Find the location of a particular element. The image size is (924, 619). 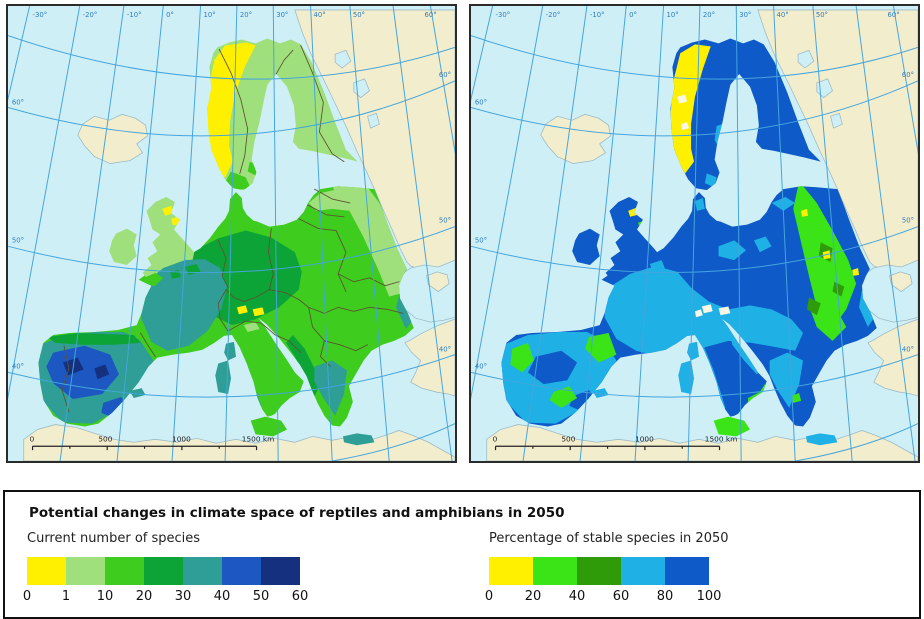

legend-tick: 50 is located at coordinates (261, 596).